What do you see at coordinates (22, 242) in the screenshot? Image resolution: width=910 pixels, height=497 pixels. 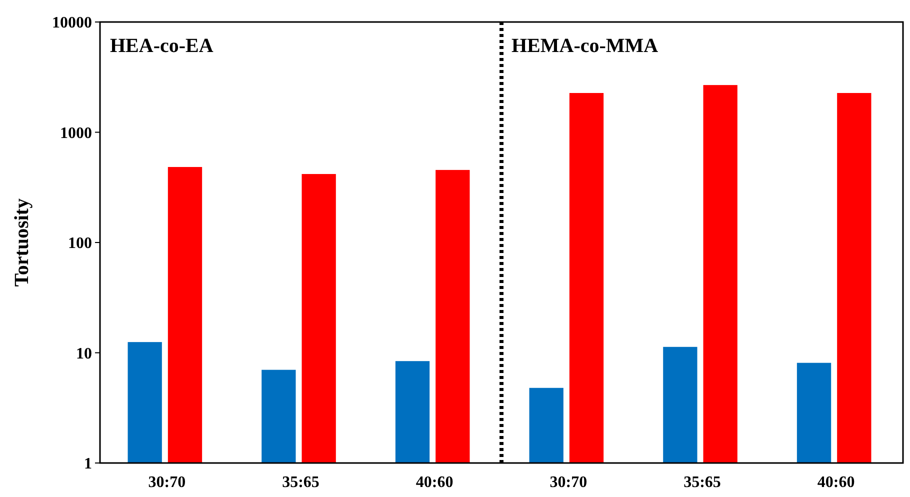 I see `y-axis-title: Tortuosity` at bounding box center [22, 242].